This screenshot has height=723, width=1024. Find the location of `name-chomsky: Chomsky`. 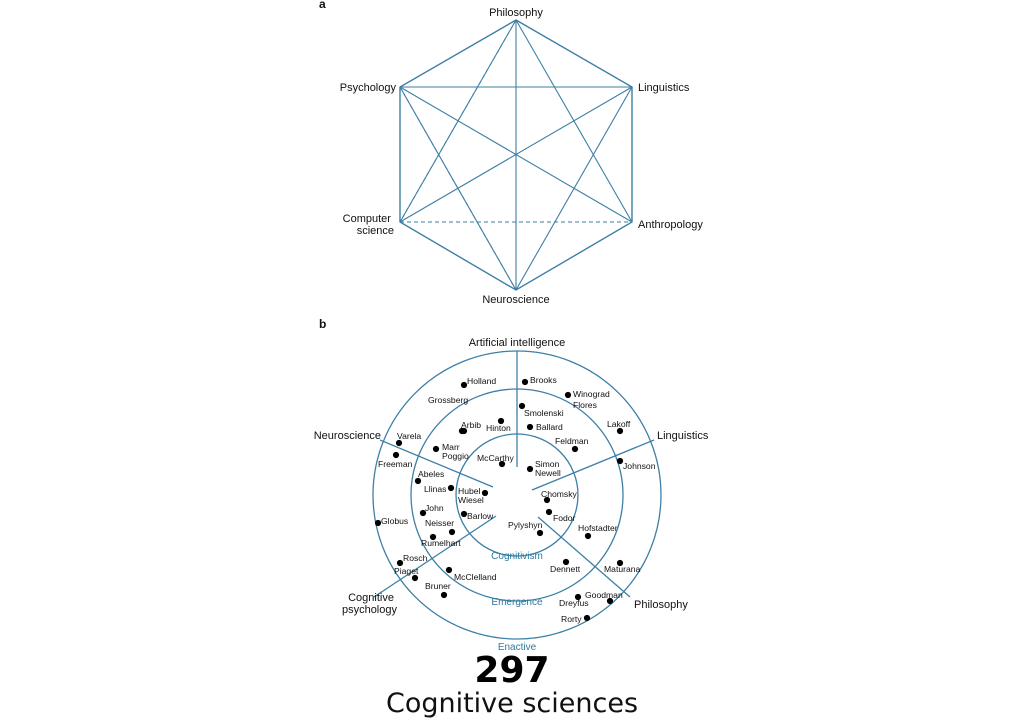

name-chomsky: Chomsky is located at coordinates (559, 494).